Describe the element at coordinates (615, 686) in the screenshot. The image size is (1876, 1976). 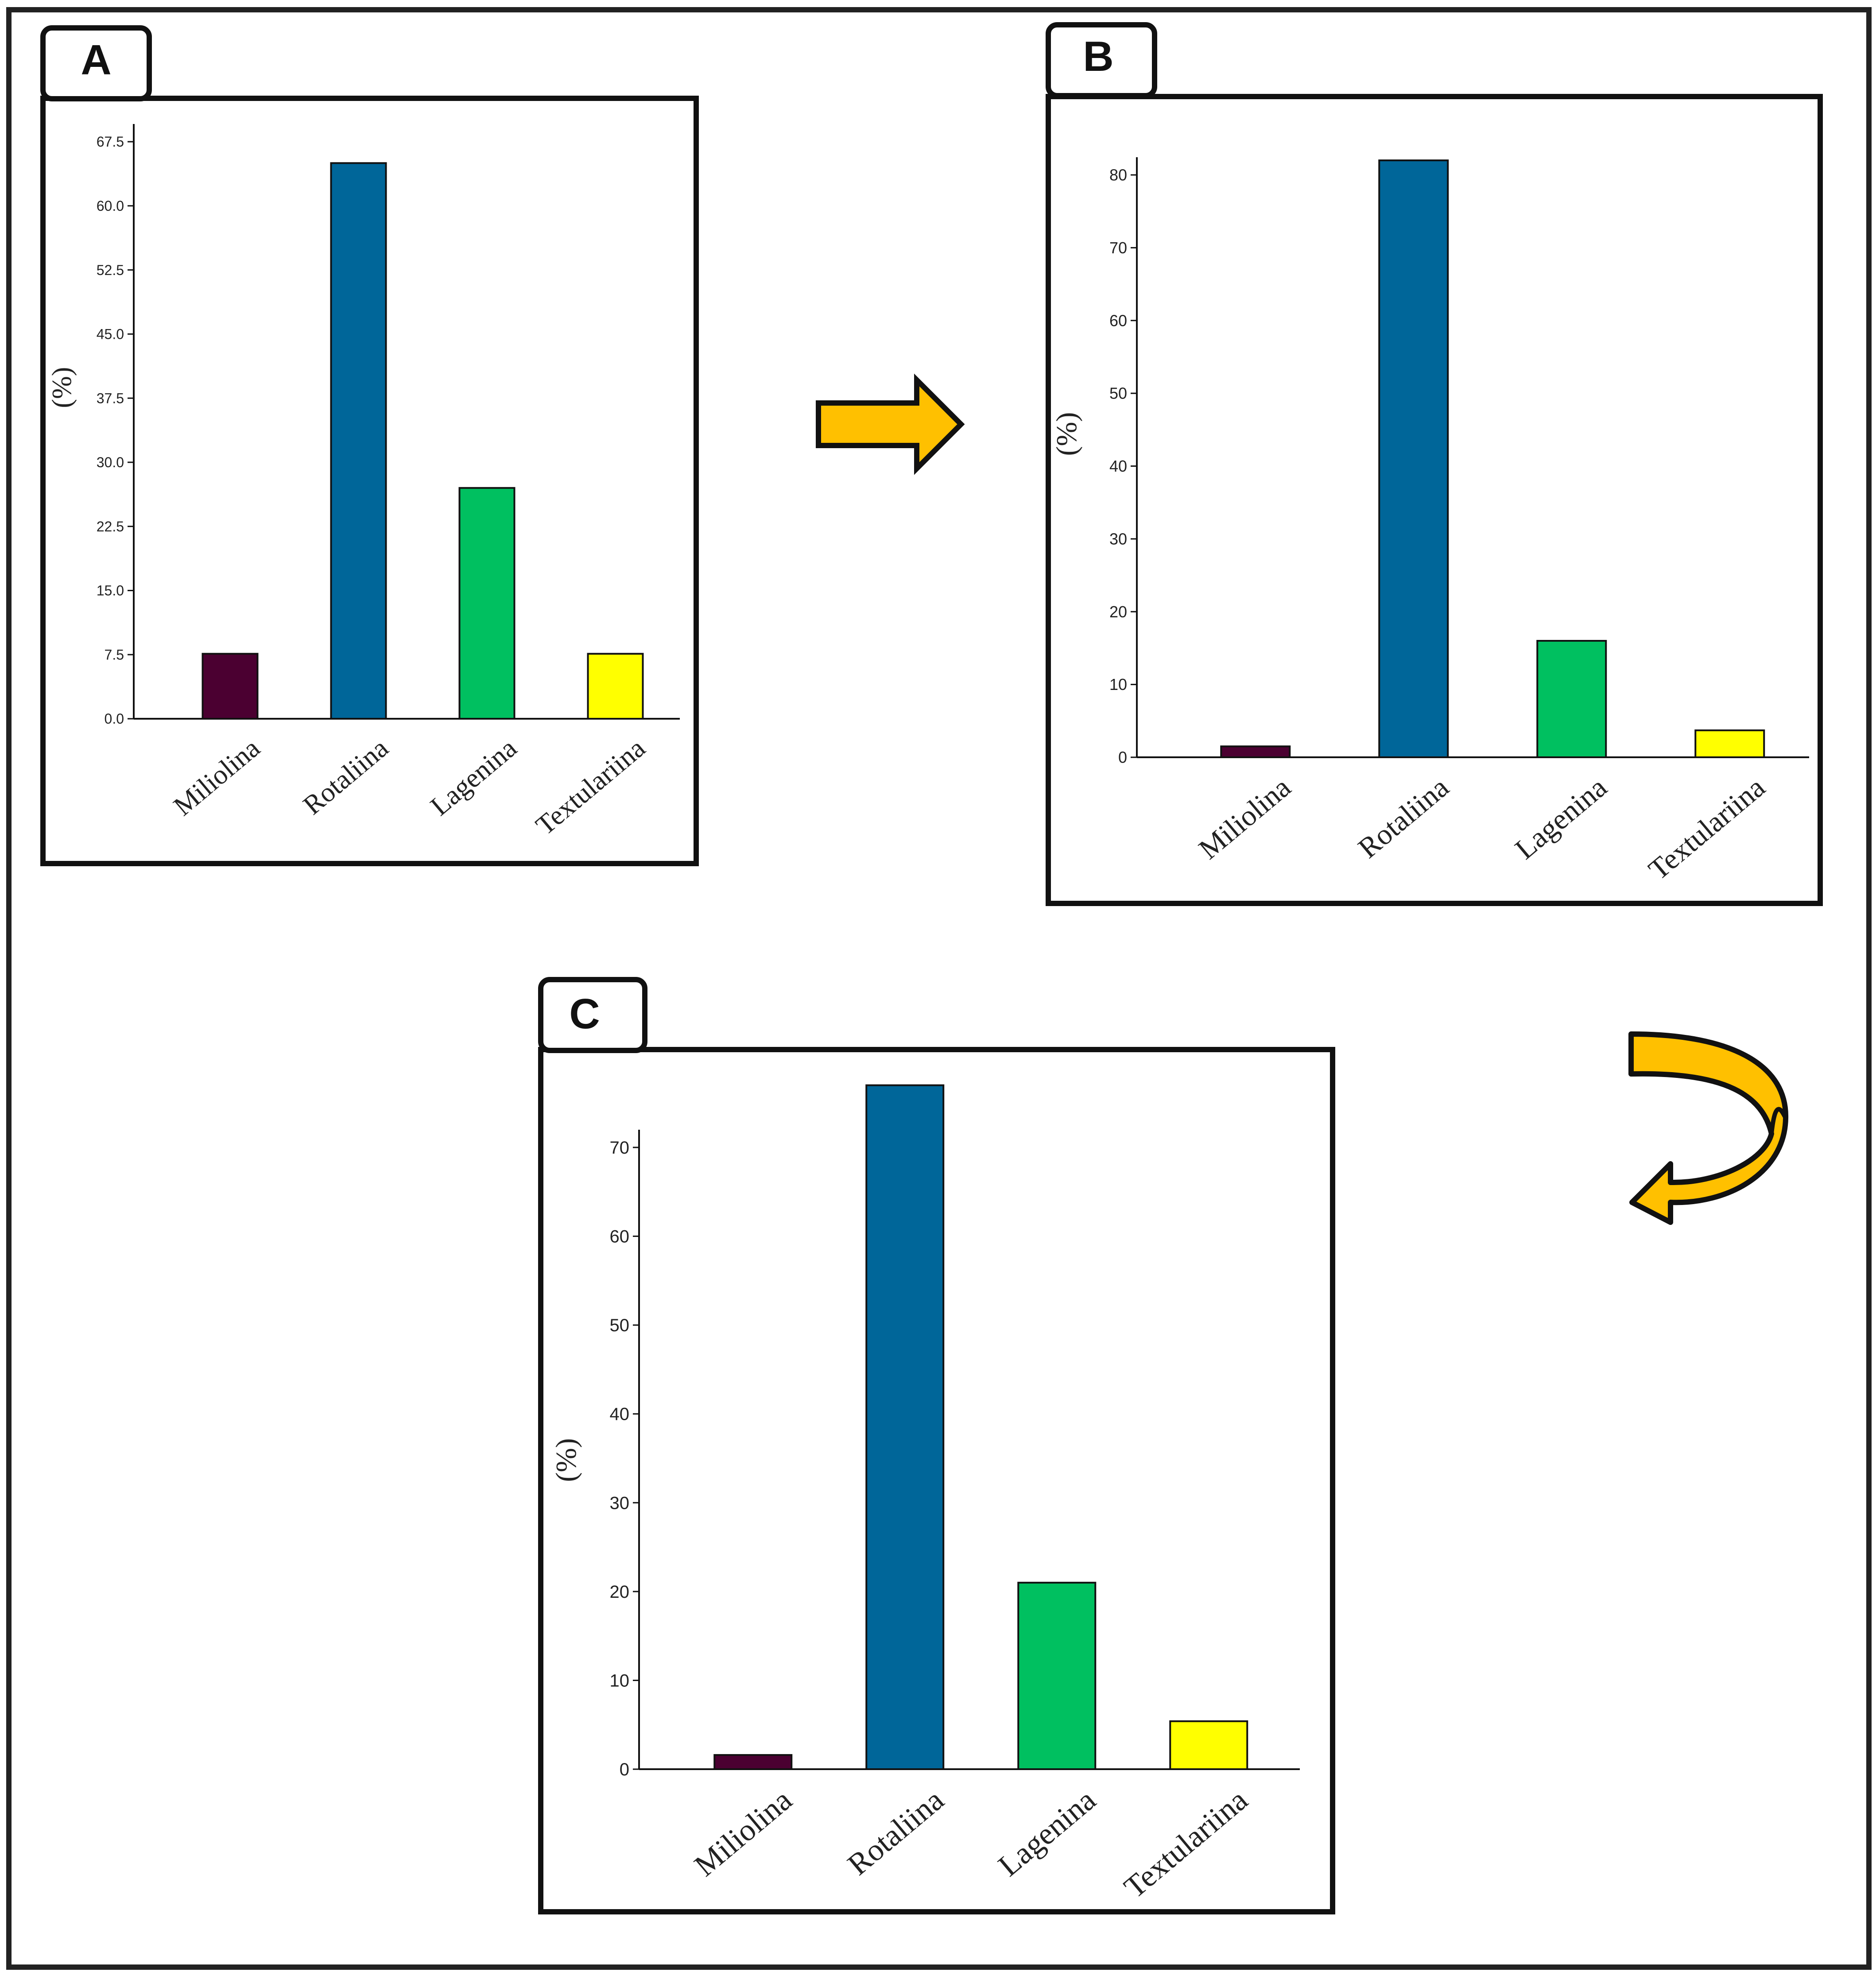
I see `bar-a-textulariina` at that location.